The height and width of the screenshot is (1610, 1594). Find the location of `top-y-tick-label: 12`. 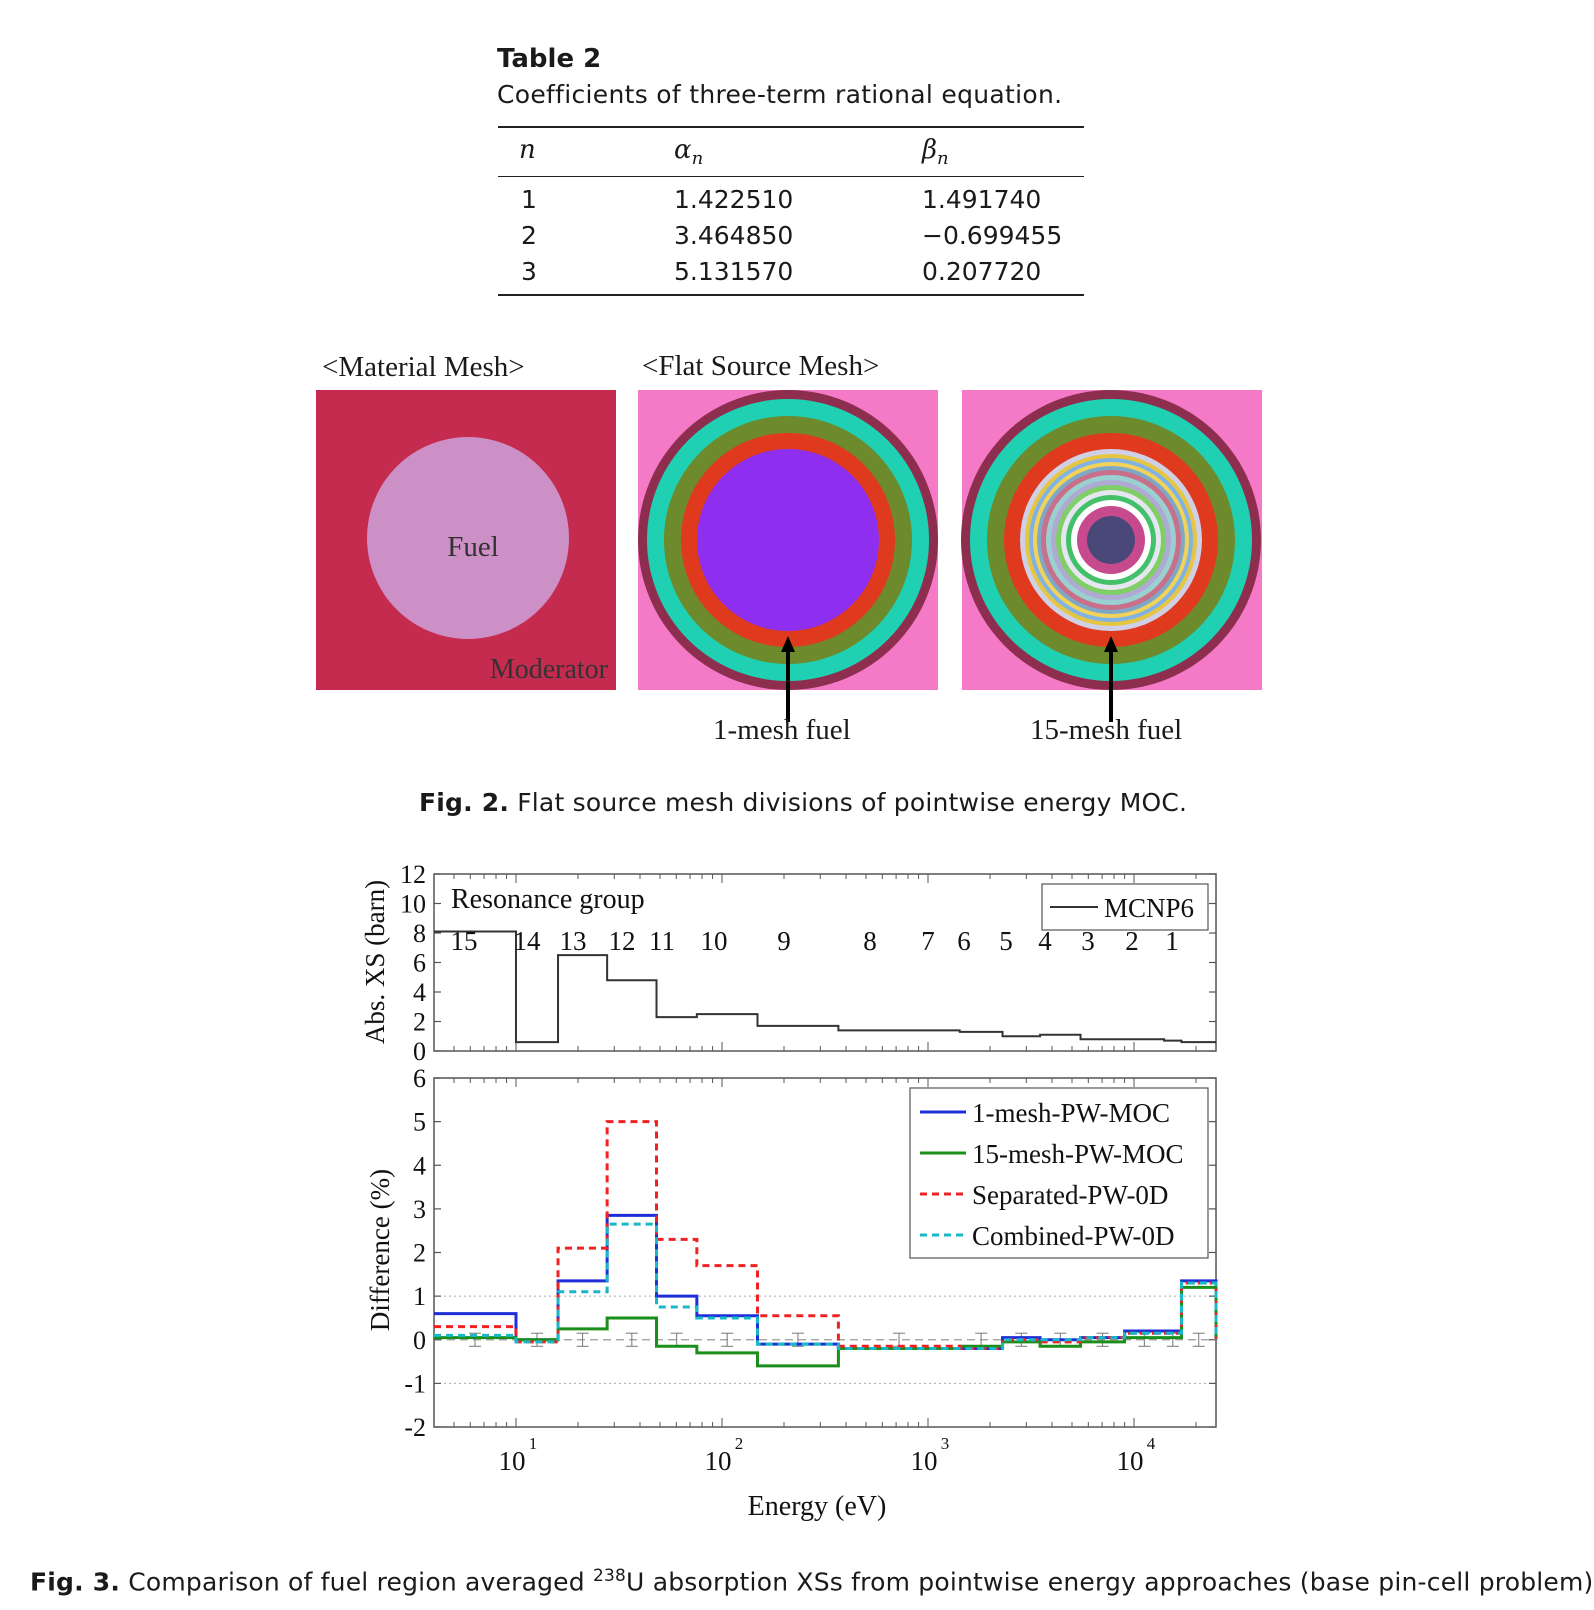

top-y-tick-label: 12 is located at coordinates (413, 874).